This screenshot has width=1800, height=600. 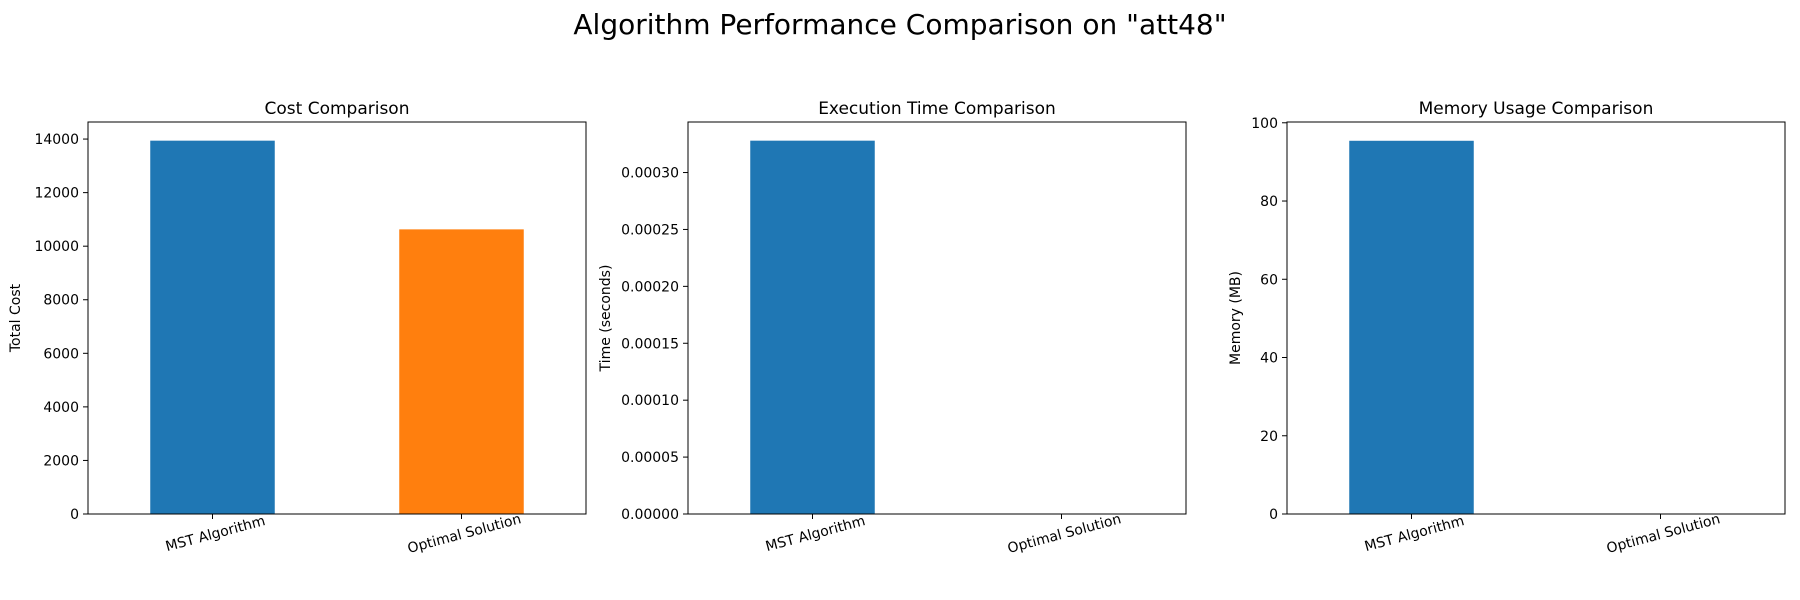 What do you see at coordinates (650, 515) in the screenshot?
I see `y-tick-label: 0.00000` at bounding box center [650, 515].